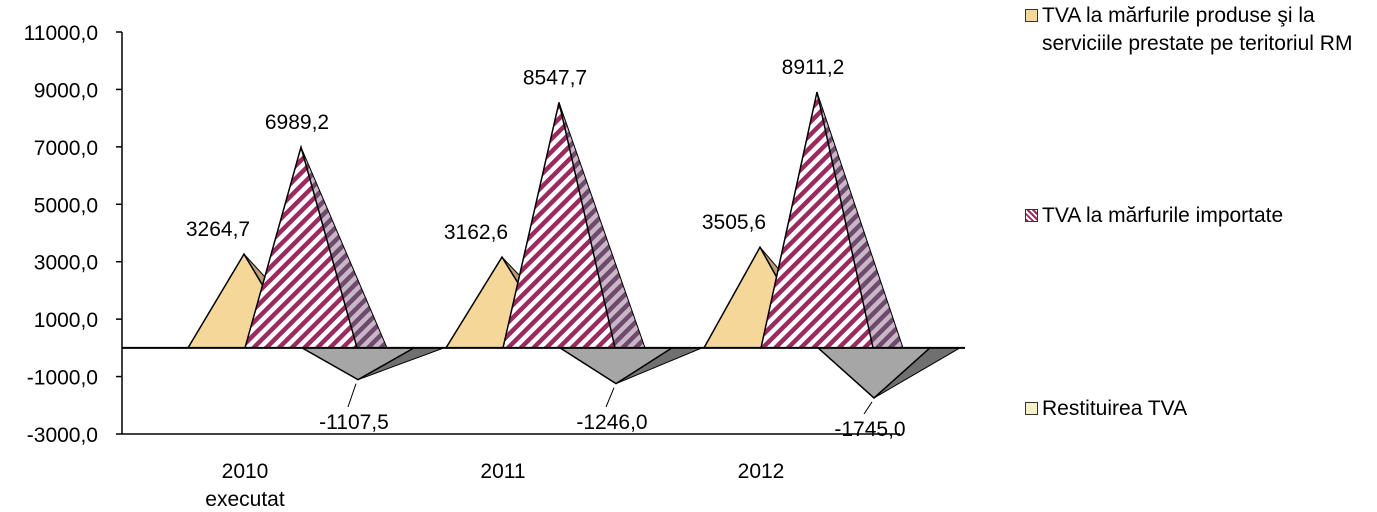  Describe the element at coordinates (502, 471) in the screenshot. I see `x-category-label: 2011` at that location.